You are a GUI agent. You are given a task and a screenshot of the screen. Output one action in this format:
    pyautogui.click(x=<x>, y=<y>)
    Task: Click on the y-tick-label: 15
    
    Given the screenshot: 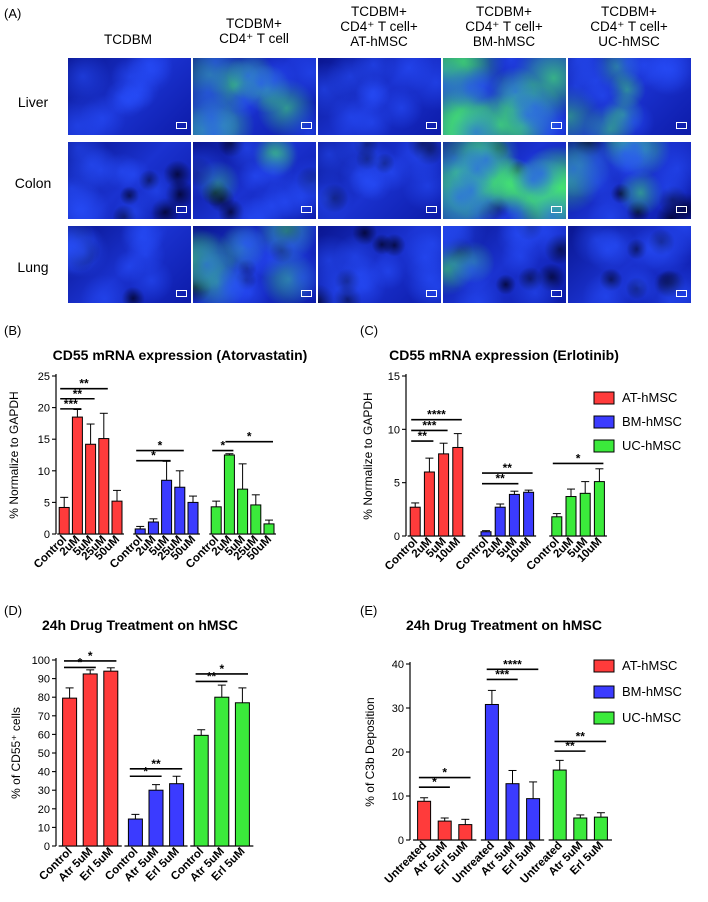 What is the action you would take?
    pyautogui.click(x=44, y=440)
    